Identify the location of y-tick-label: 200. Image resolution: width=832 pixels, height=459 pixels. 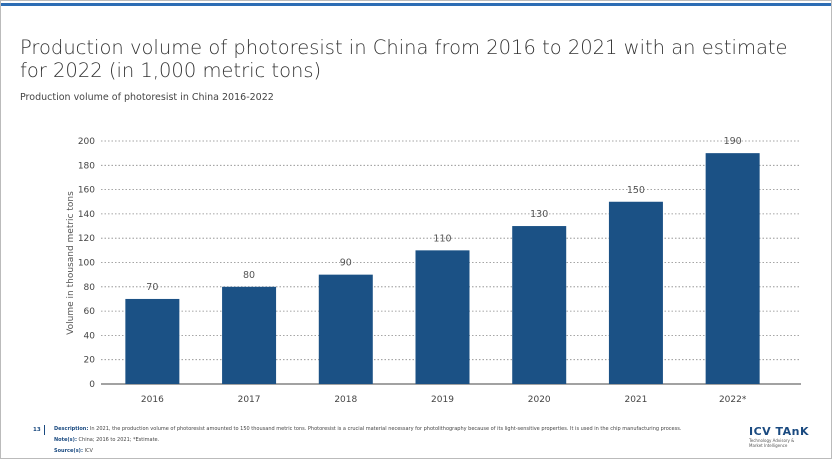
(86, 142).